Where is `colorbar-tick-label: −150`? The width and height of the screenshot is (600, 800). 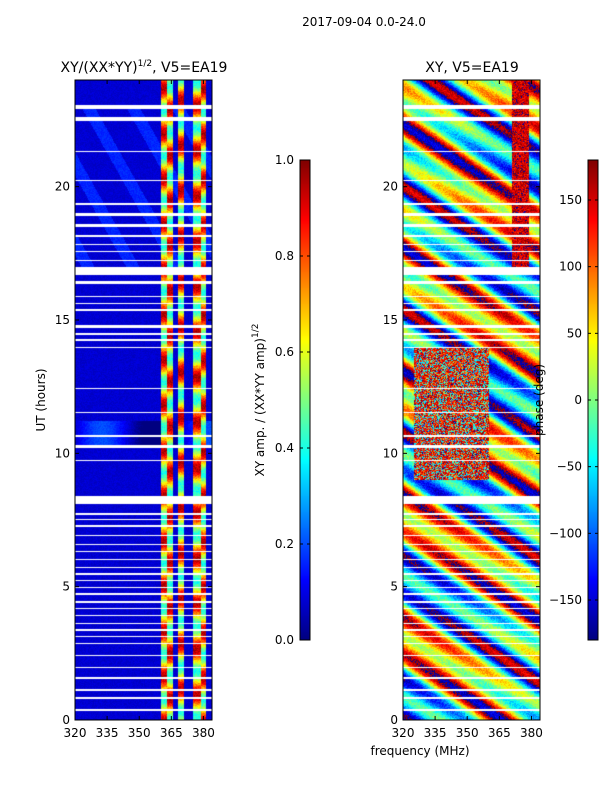 colorbar-tick-label: −150 is located at coordinates (565, 600).